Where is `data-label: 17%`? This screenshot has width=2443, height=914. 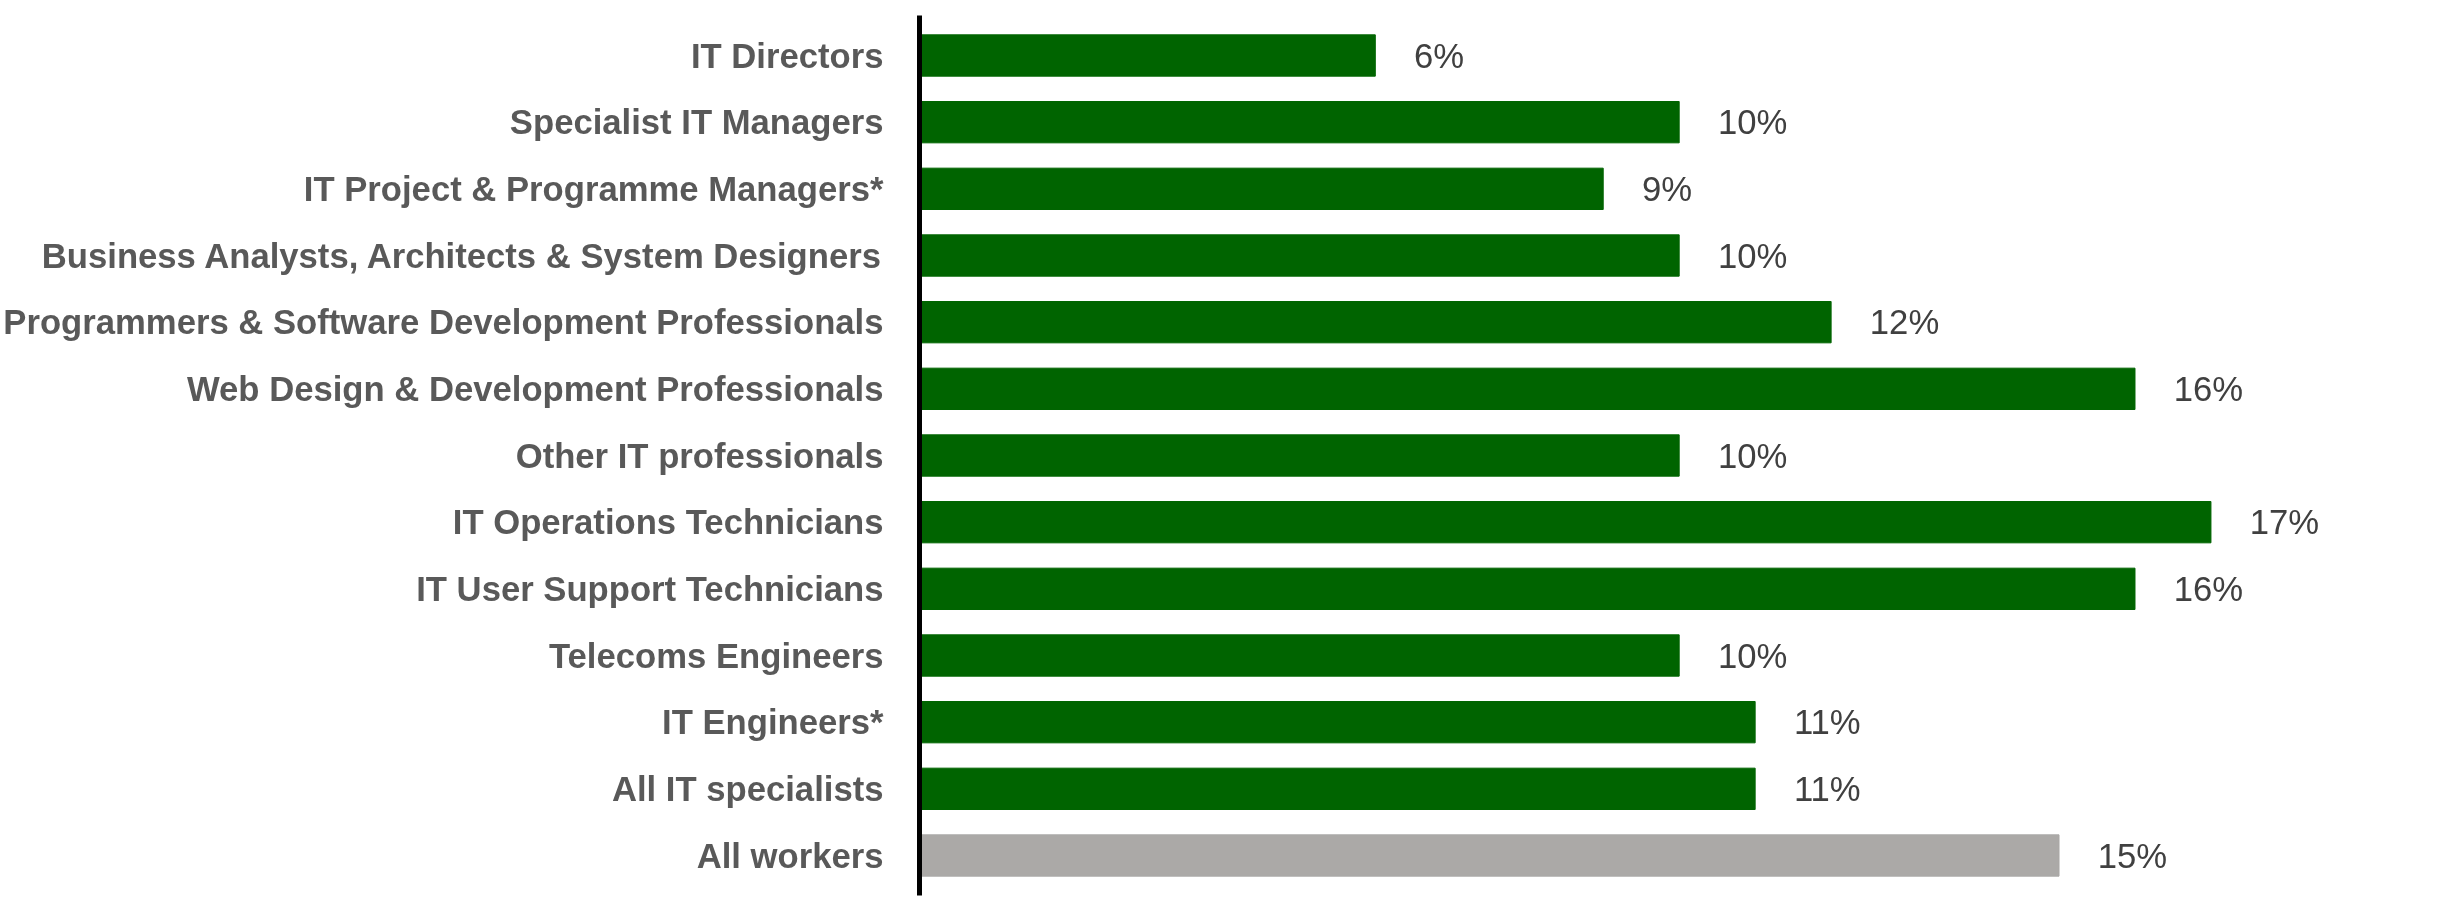 data-label: 17% is located at coordinates (2284, 522).